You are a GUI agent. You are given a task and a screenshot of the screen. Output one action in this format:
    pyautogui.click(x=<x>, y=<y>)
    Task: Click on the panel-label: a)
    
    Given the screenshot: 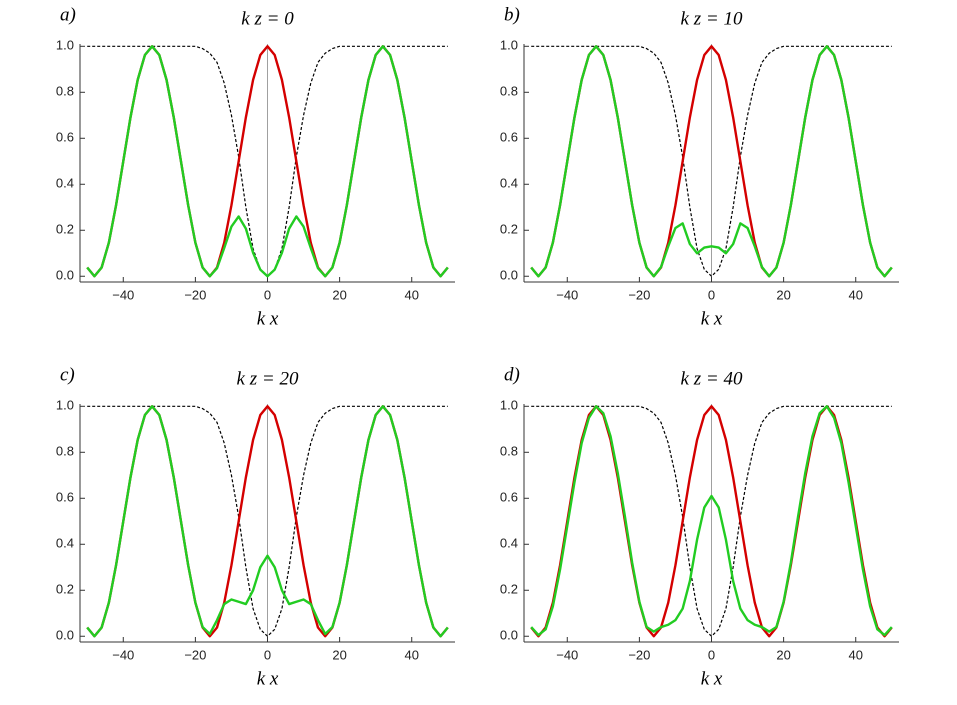 What is the action you would take?
    pyautogui.click(x=68, y=14)
    